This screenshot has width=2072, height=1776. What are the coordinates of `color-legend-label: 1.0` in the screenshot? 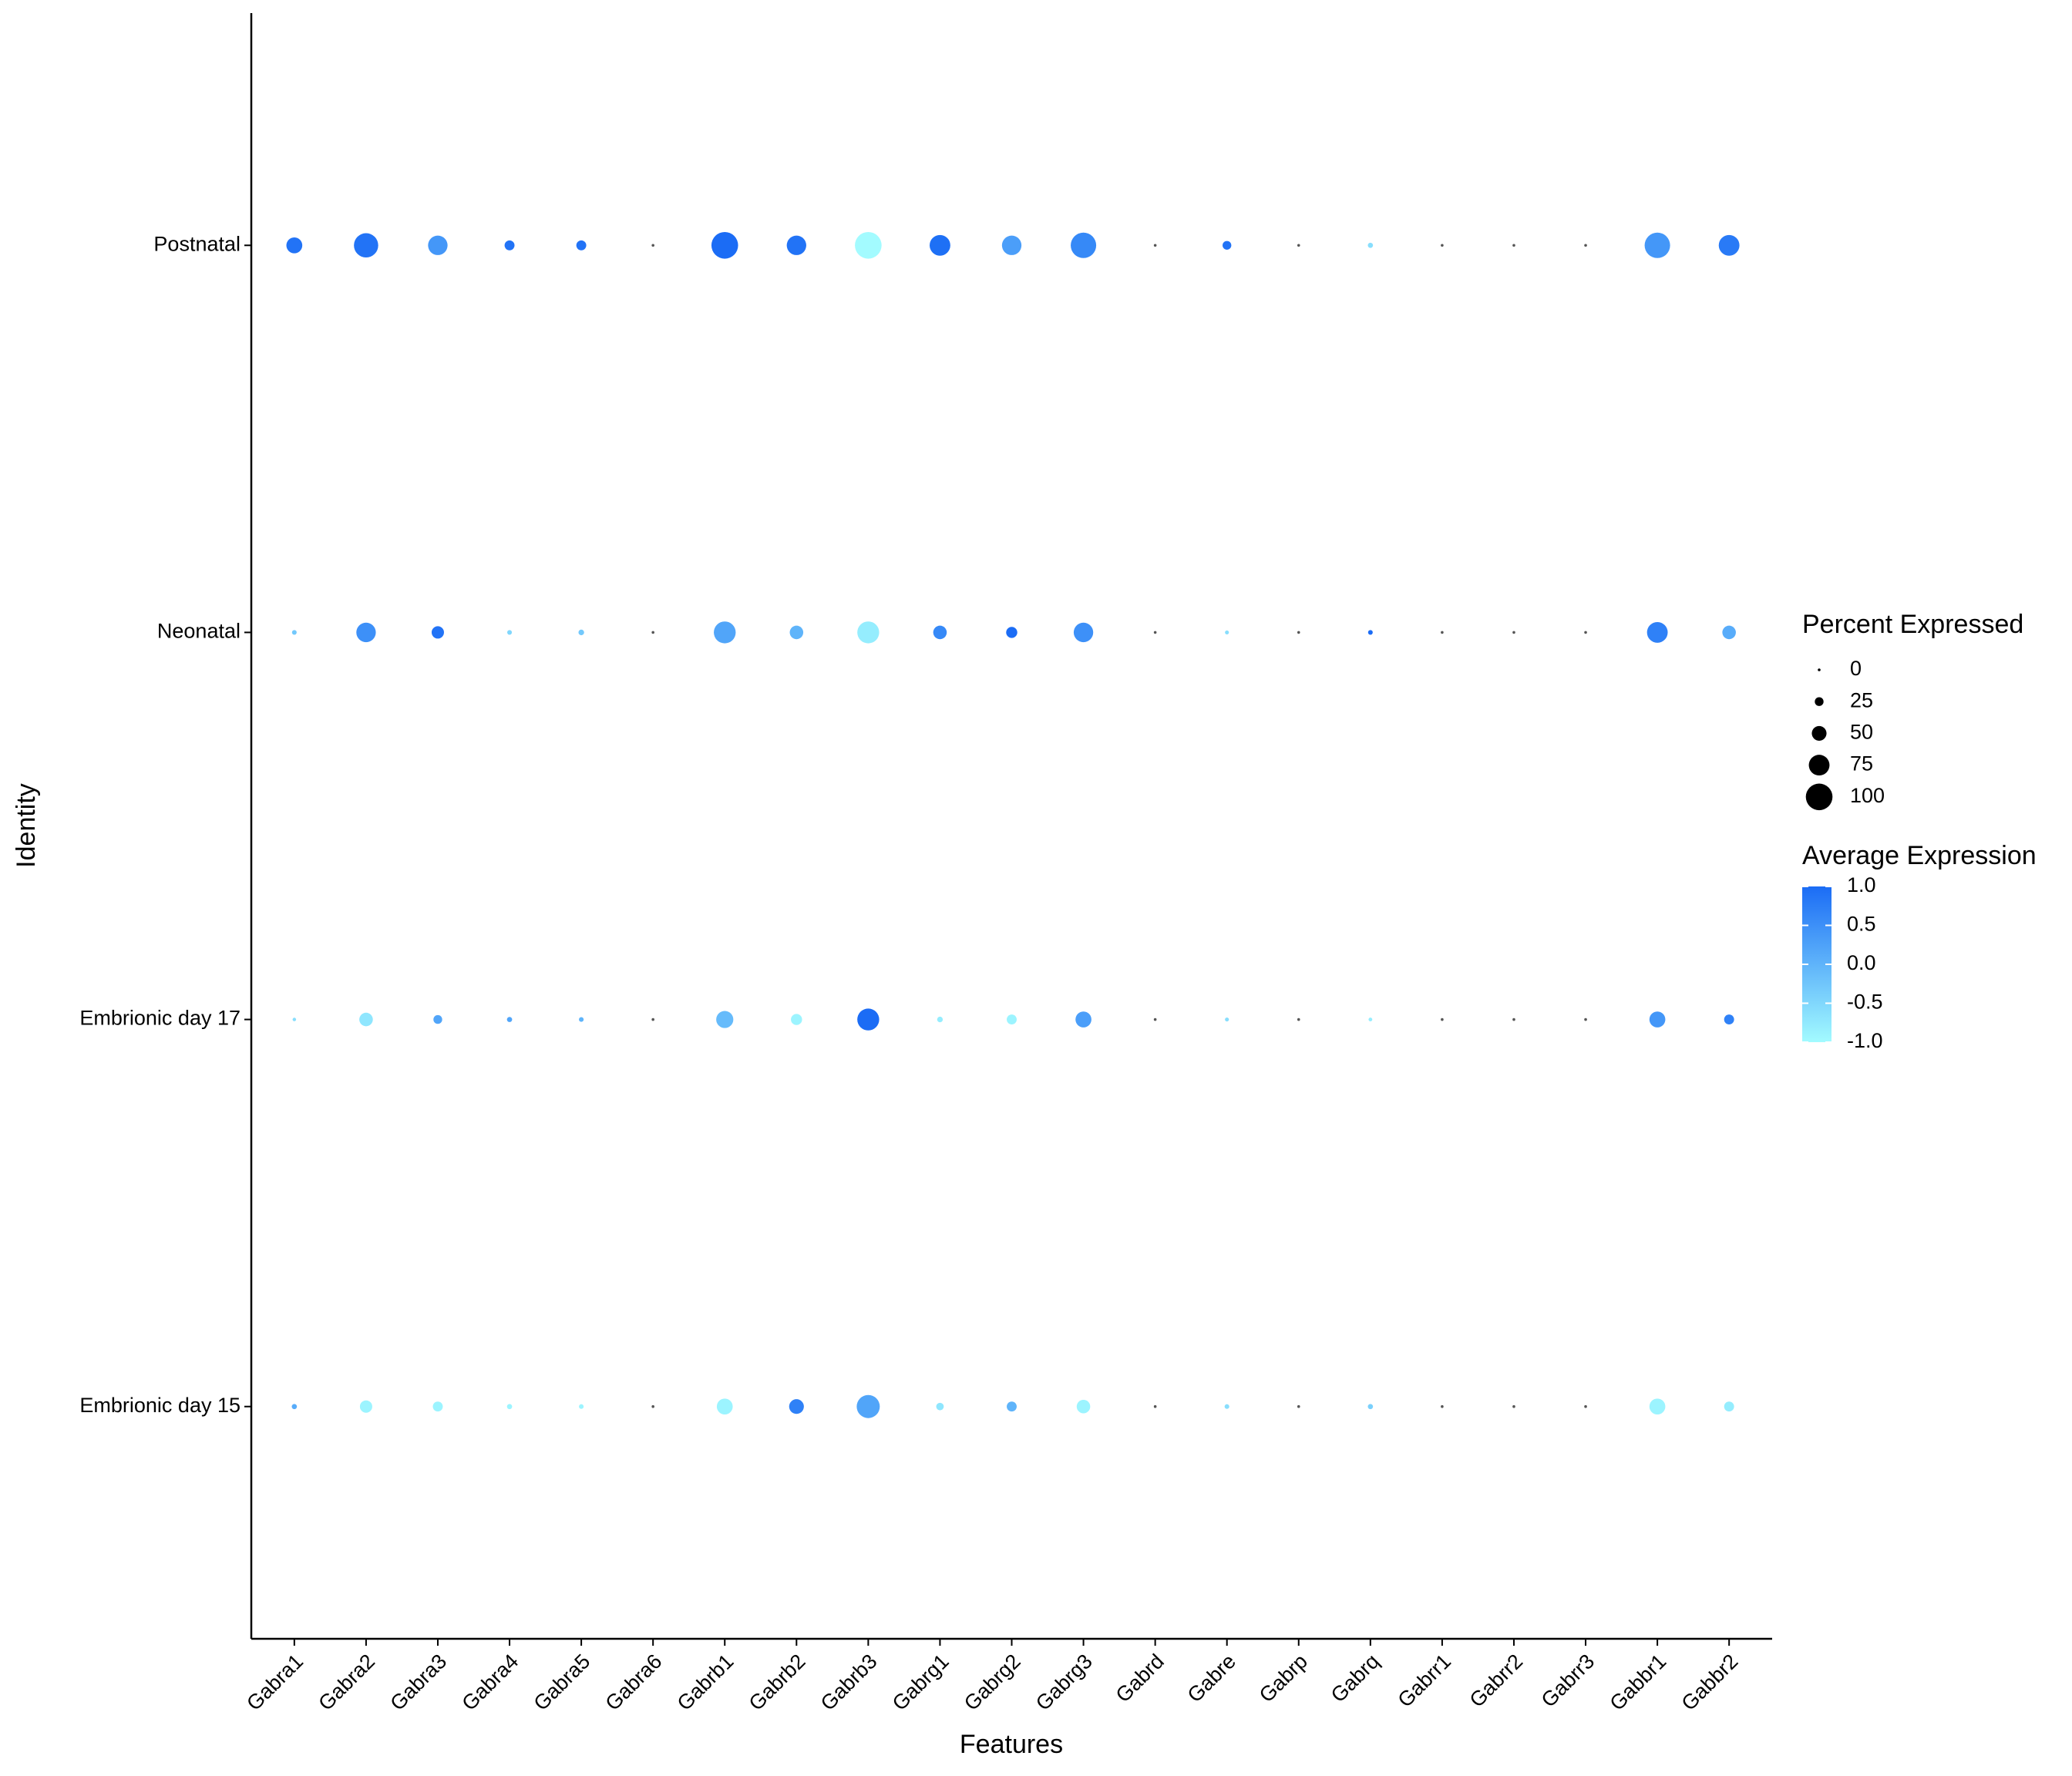 It's located at (1862, 885).